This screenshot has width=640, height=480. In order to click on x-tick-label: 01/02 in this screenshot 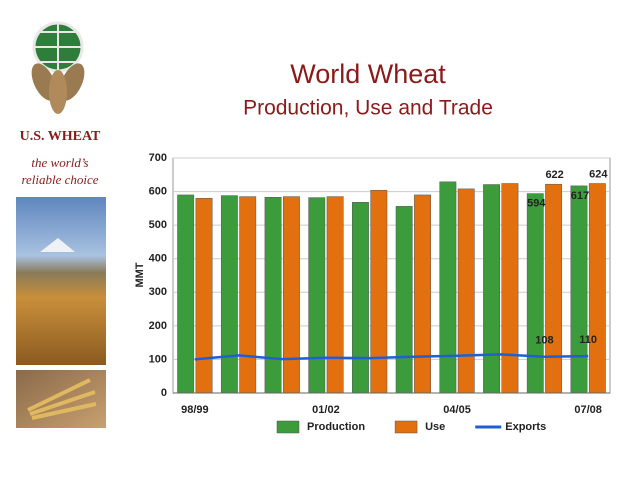, I will do `click(326, 410)`.